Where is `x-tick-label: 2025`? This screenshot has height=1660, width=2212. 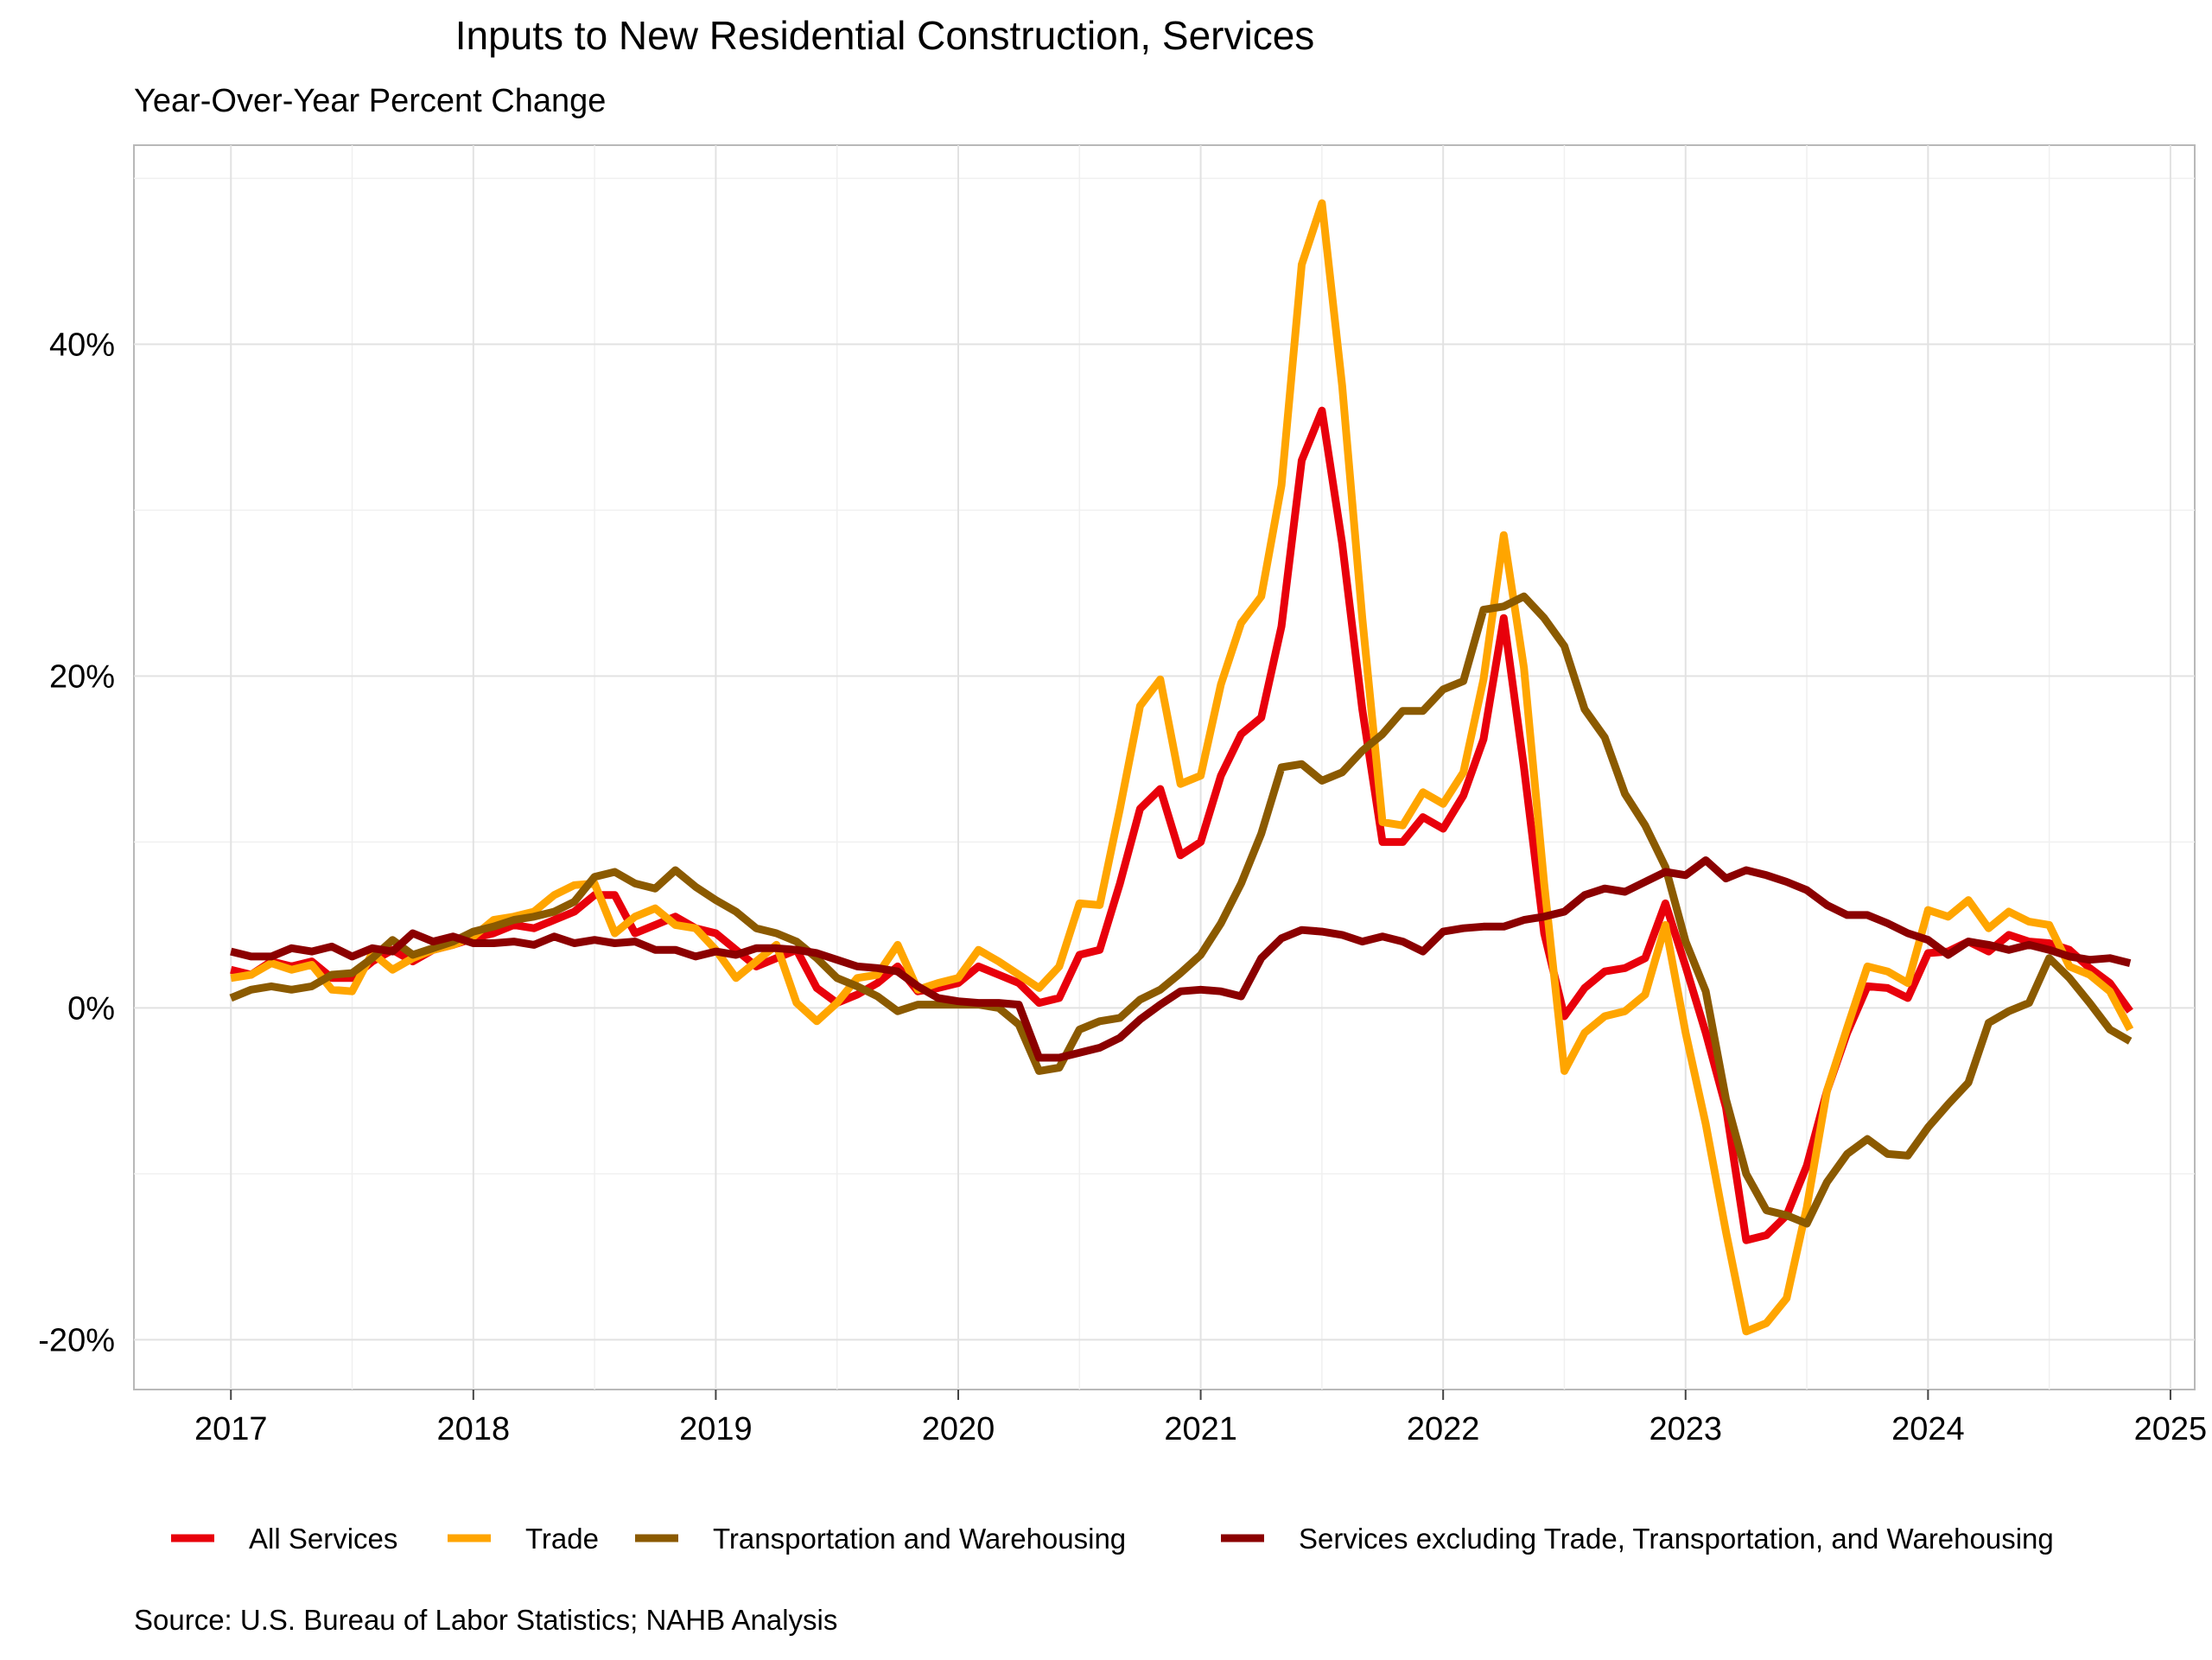 x-tick-label: 2025 is located at coordinates (2171, 1429).